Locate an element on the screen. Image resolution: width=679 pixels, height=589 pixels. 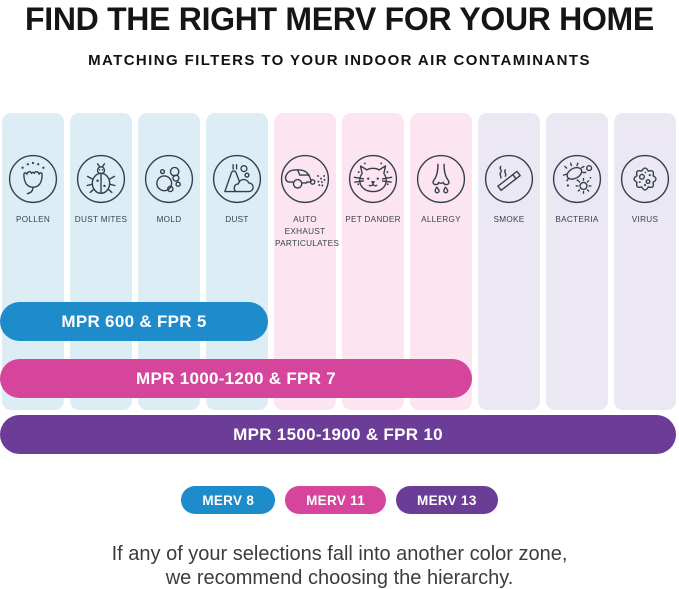
mold-icon is located at coordinates (169, 179).